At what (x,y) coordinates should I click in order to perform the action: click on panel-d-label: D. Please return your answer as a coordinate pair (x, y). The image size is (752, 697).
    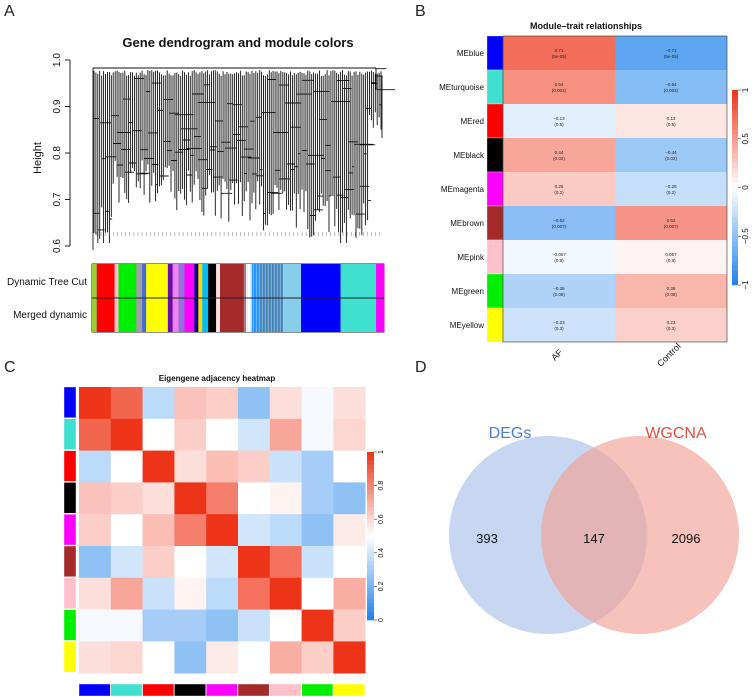
    Looking at the image, I should click on (421, 367).